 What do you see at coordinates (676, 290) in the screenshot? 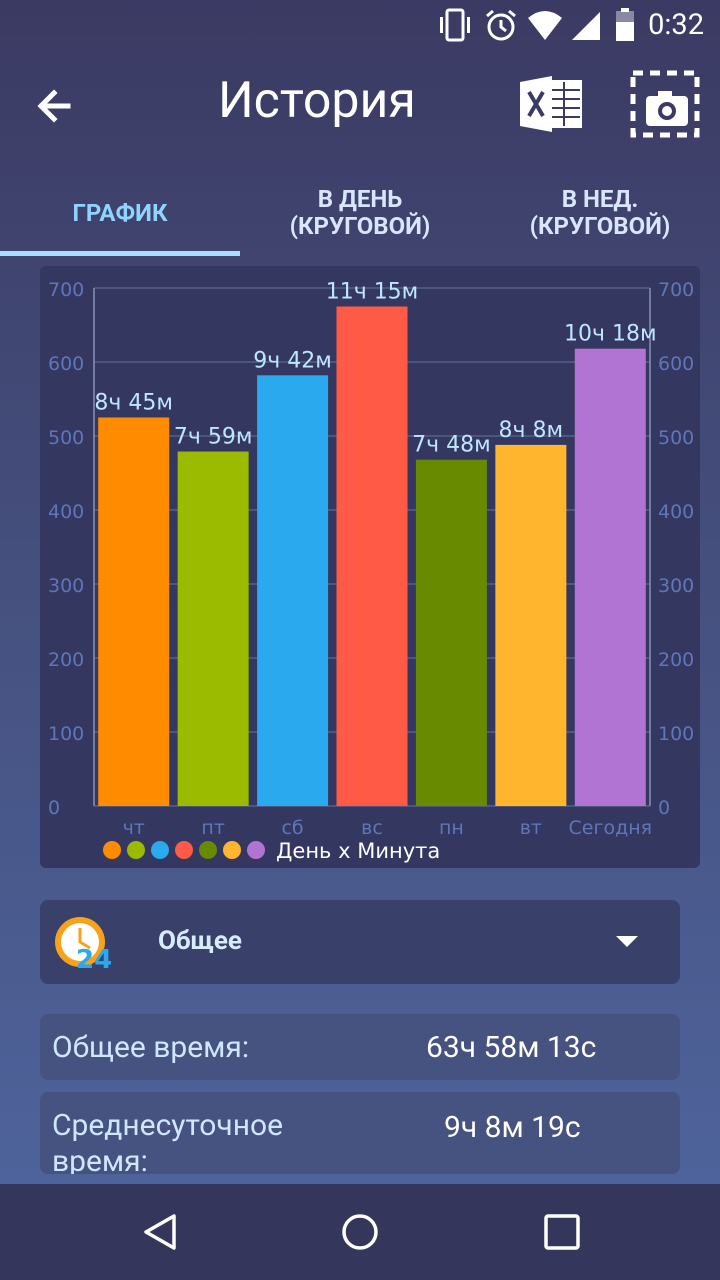
I see `y-tick-label-right: 700` at bounding box center [676, 290].